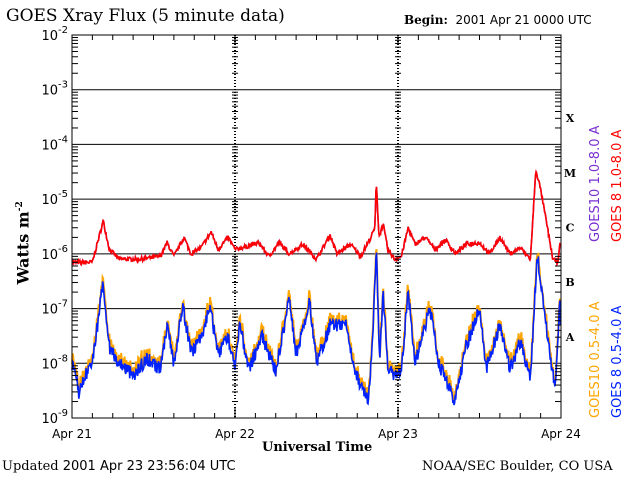  I want to click on y-tick-label: 10⁻⁷, so click(54, 308).